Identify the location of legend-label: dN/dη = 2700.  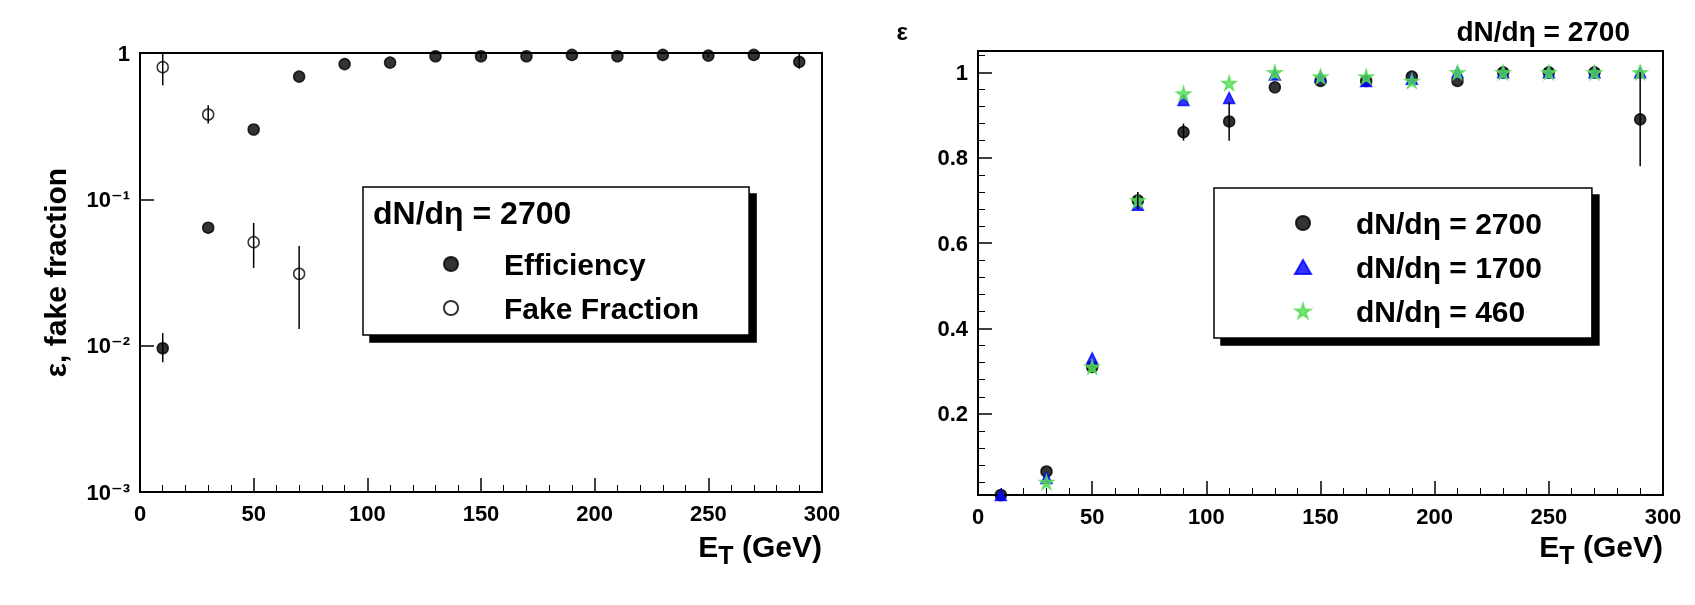
(1449, 223).